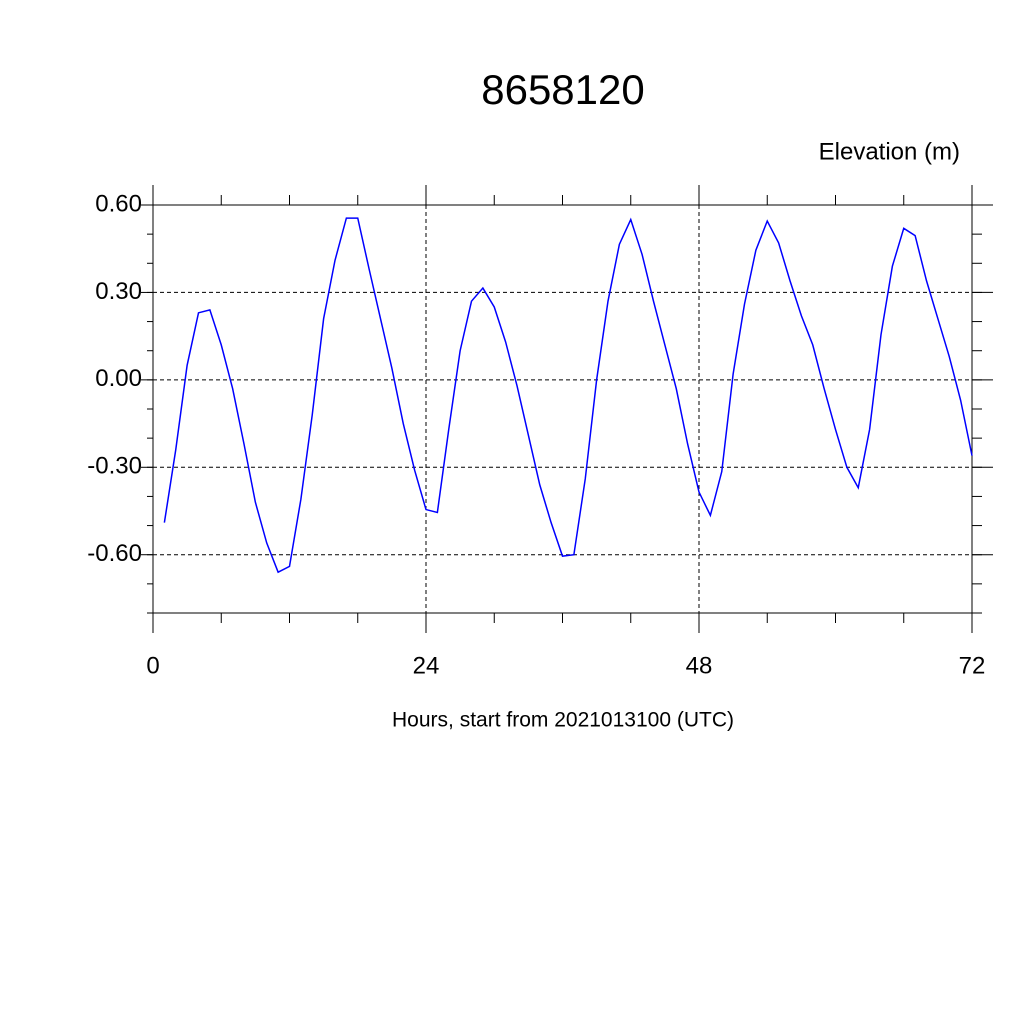 Image resolution: width=1024 pixels, height=1029 pixels. I want to click on y-tick-label: 0.00, so click(118, 378).